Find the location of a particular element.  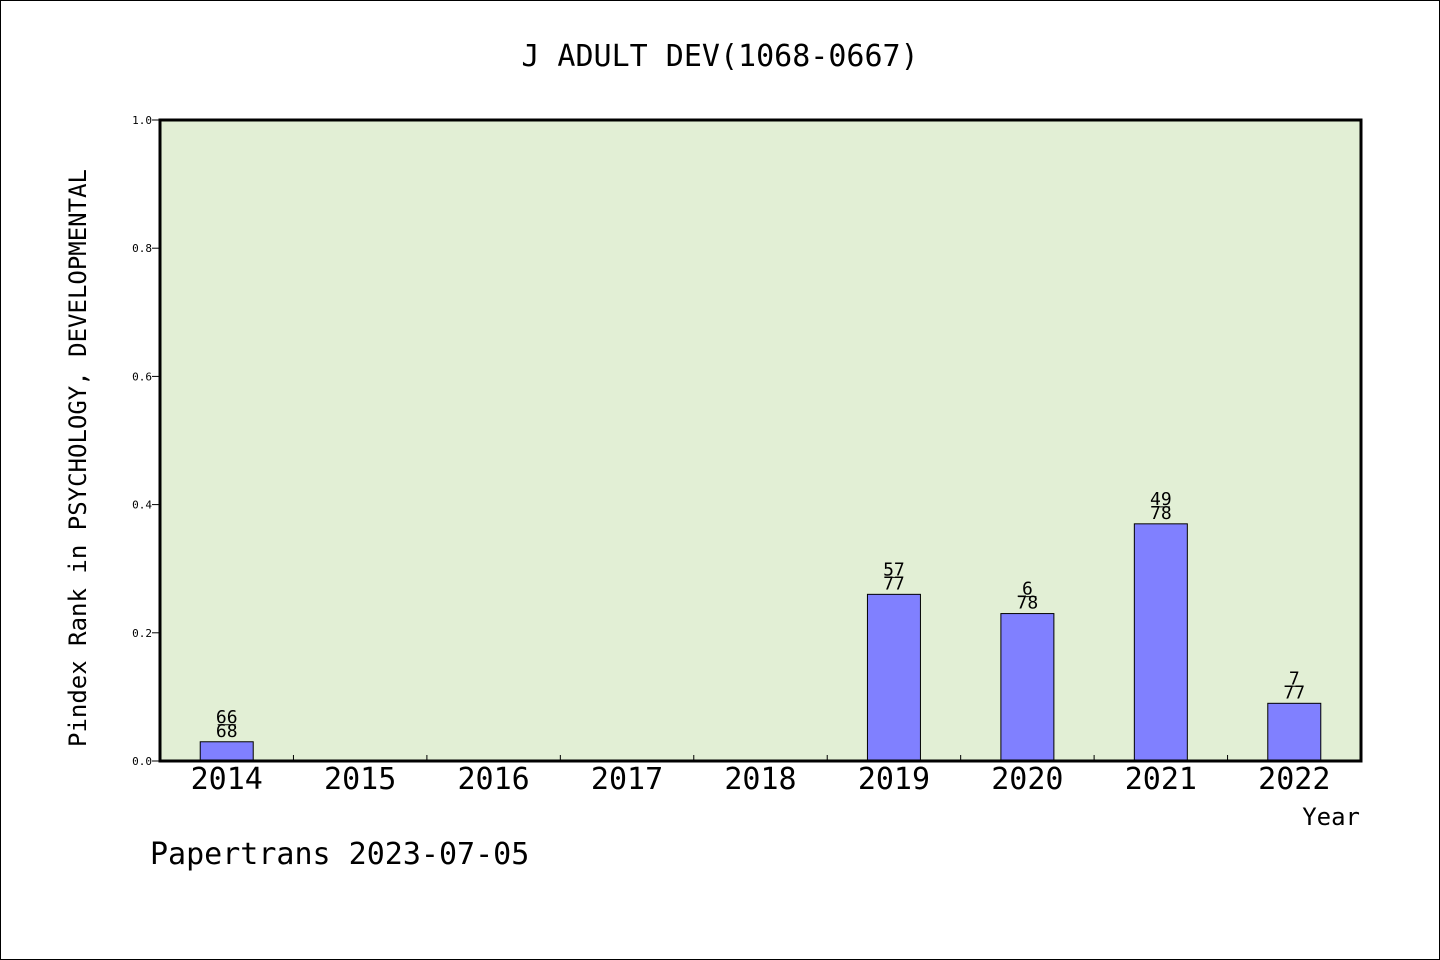

y-tick-label: 0.4 is located at coordinates (142, 505).